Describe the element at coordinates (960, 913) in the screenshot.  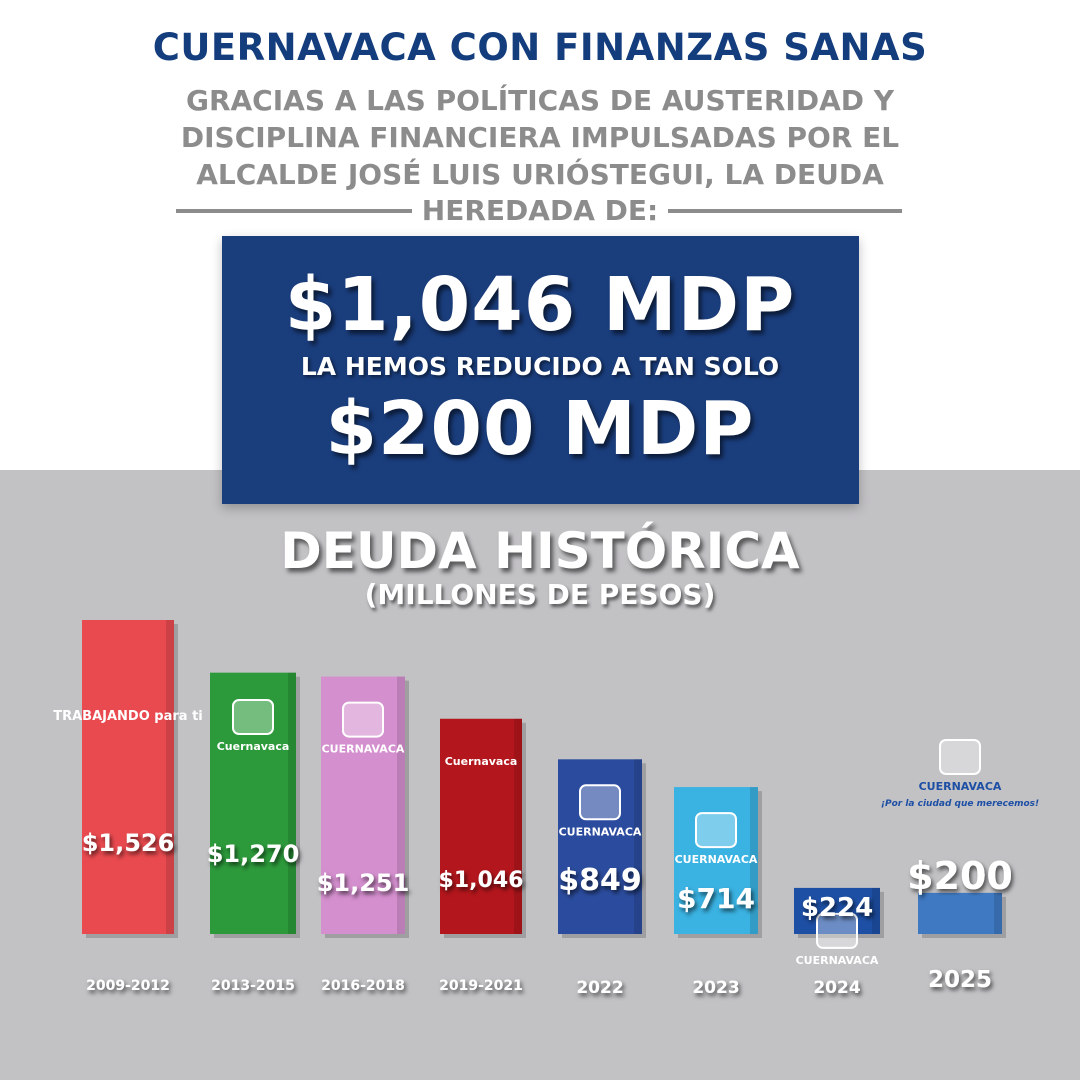
I see `bar-2025` at that location.